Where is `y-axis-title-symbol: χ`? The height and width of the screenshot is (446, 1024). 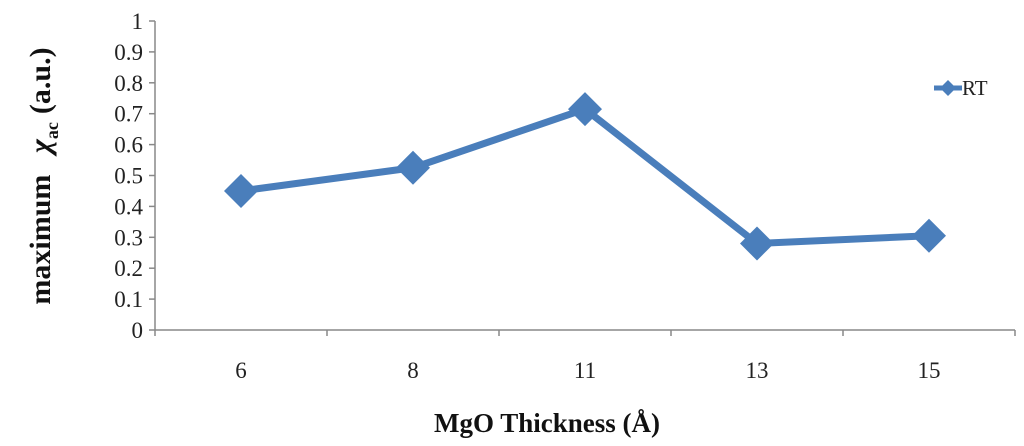
y-axis-title-symbol: χ is located at coordinates (40, 147).